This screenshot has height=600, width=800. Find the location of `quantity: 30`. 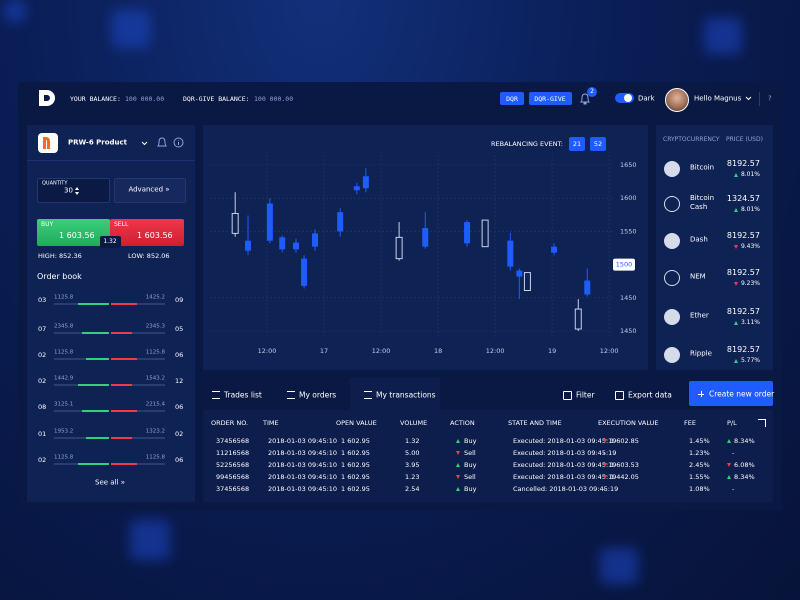

quantity: 30 is located at coordinates (68, 190).